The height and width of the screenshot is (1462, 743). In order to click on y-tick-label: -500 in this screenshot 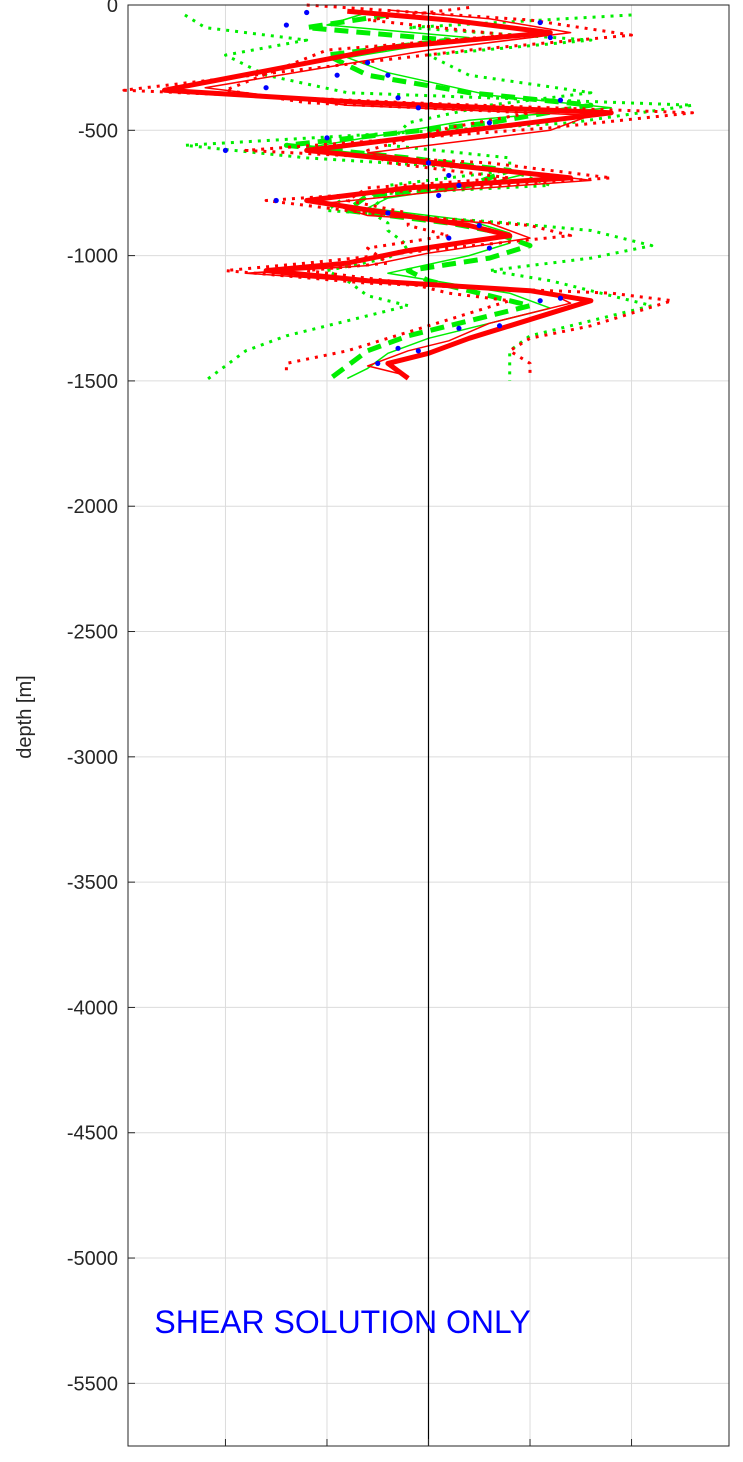, I will do `click(98, 131)`.